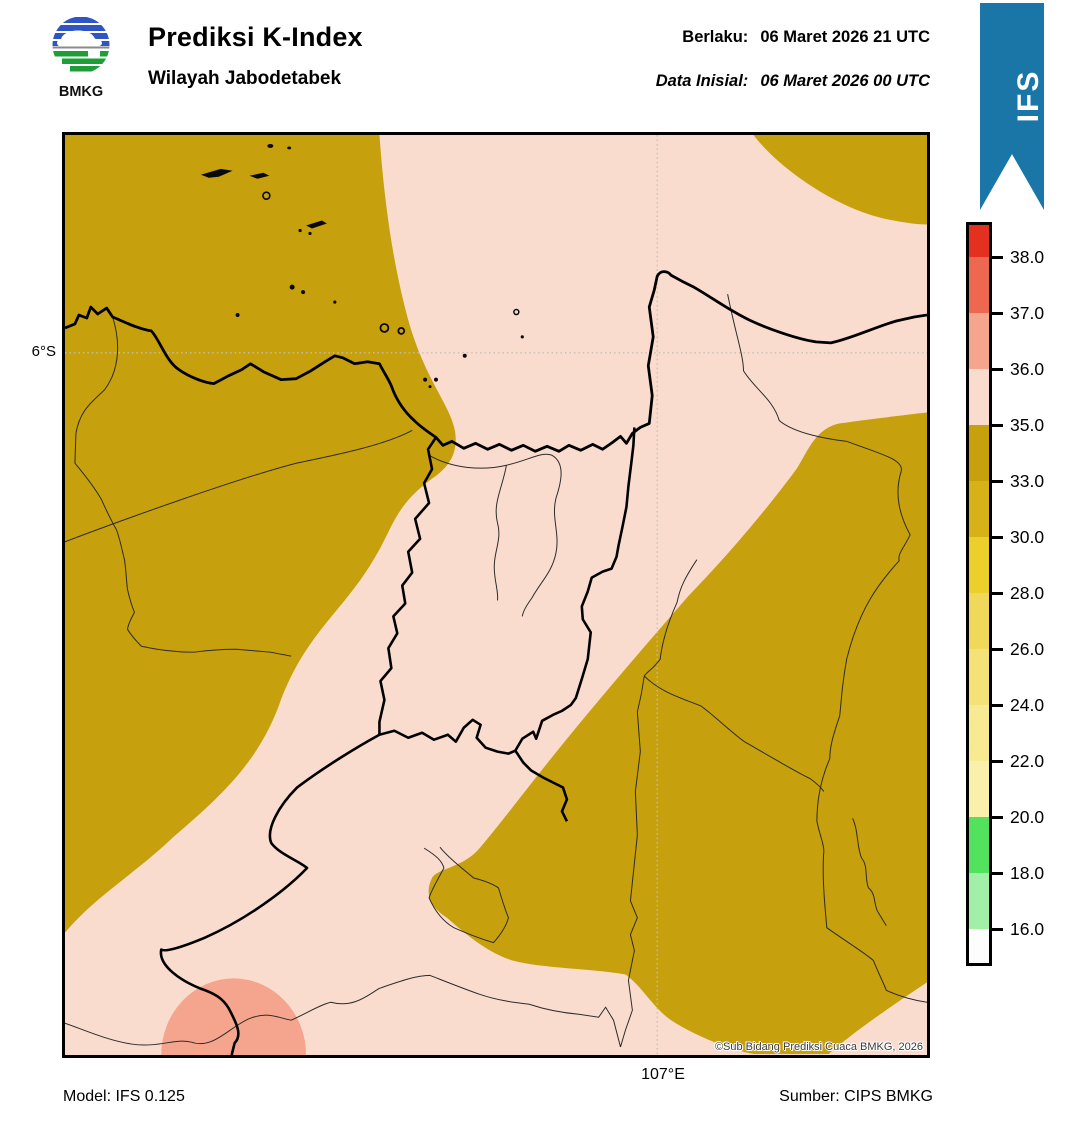  What do you see at coordinates (81, 92) in the screenshot?
I see `bmkg-logo-text: BMKG` at bounding box center [81, 92].